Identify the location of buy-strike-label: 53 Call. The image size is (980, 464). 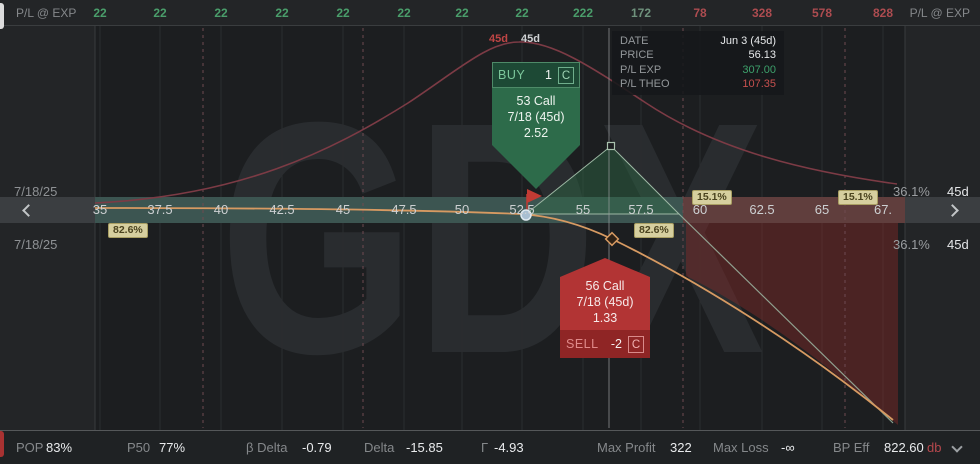
(536, 101).